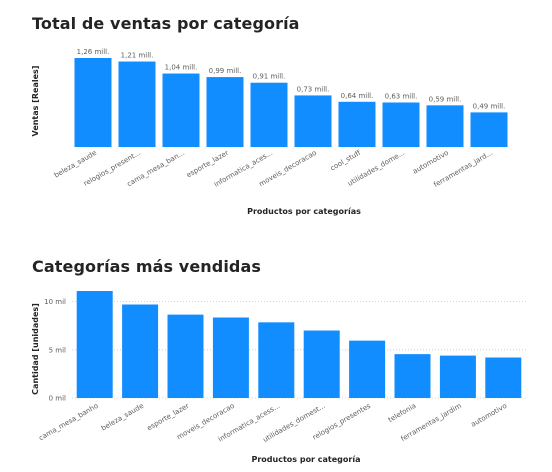  Describe the element at coordinates (146, 266) in the screenshot. I see `chart-title-vendidas: Categorías más vendidas` at that location.